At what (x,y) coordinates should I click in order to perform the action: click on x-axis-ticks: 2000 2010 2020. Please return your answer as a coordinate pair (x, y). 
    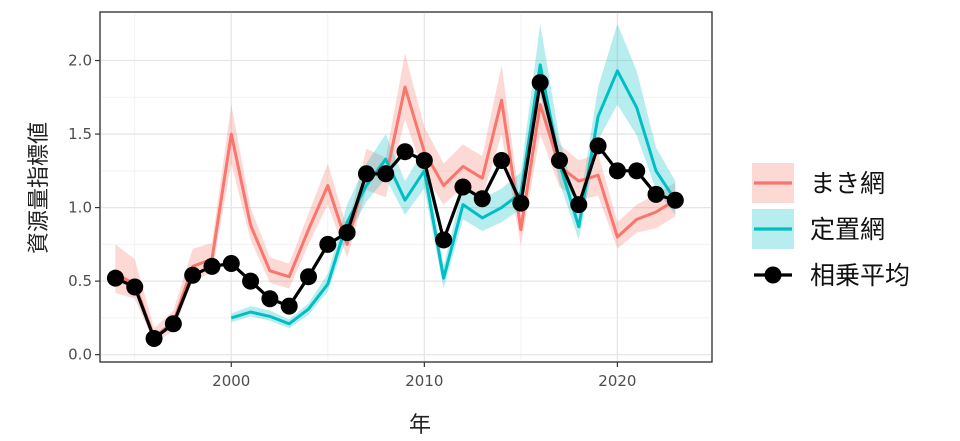
    Looking at the image, I should click on (424, 376).